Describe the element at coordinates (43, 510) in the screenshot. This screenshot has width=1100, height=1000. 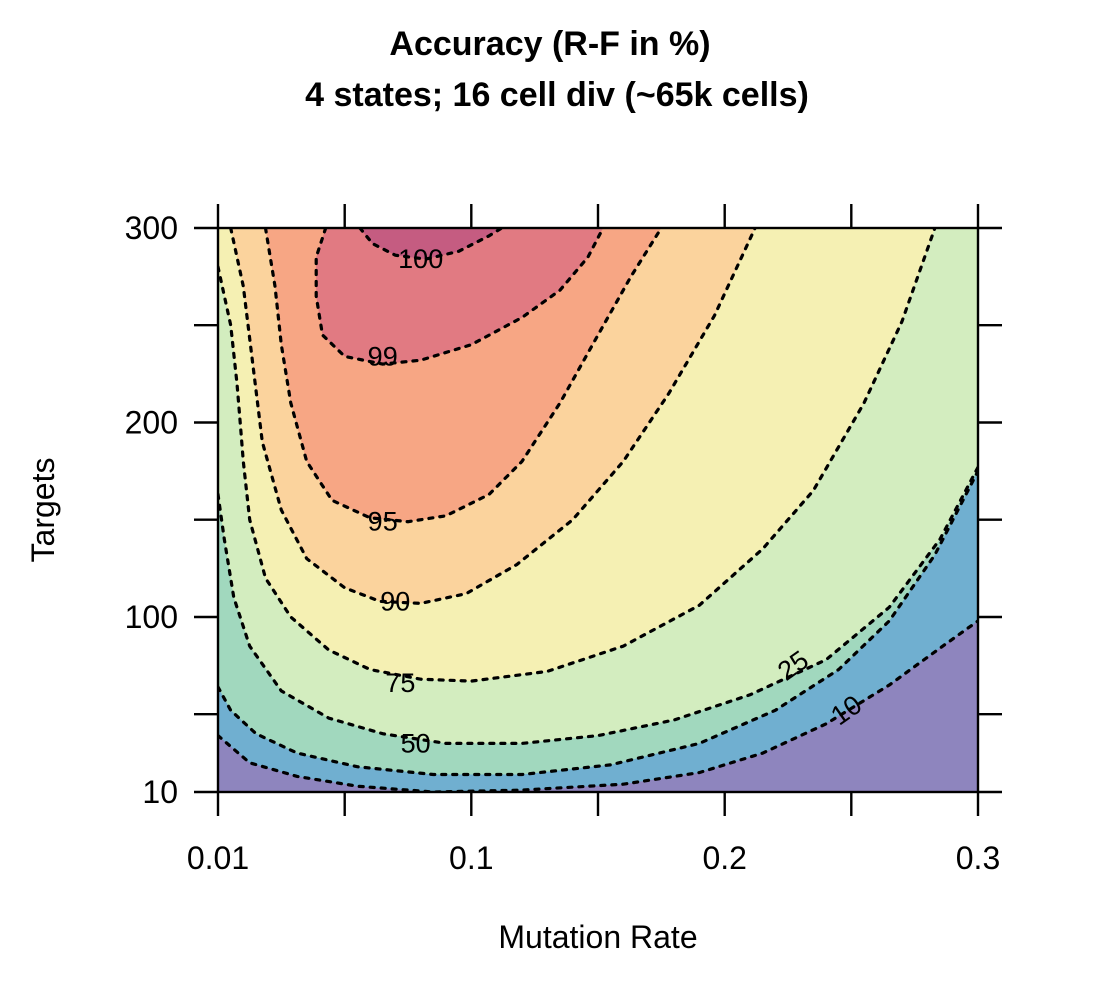
I see `y-axis-label: Targets` at that location.